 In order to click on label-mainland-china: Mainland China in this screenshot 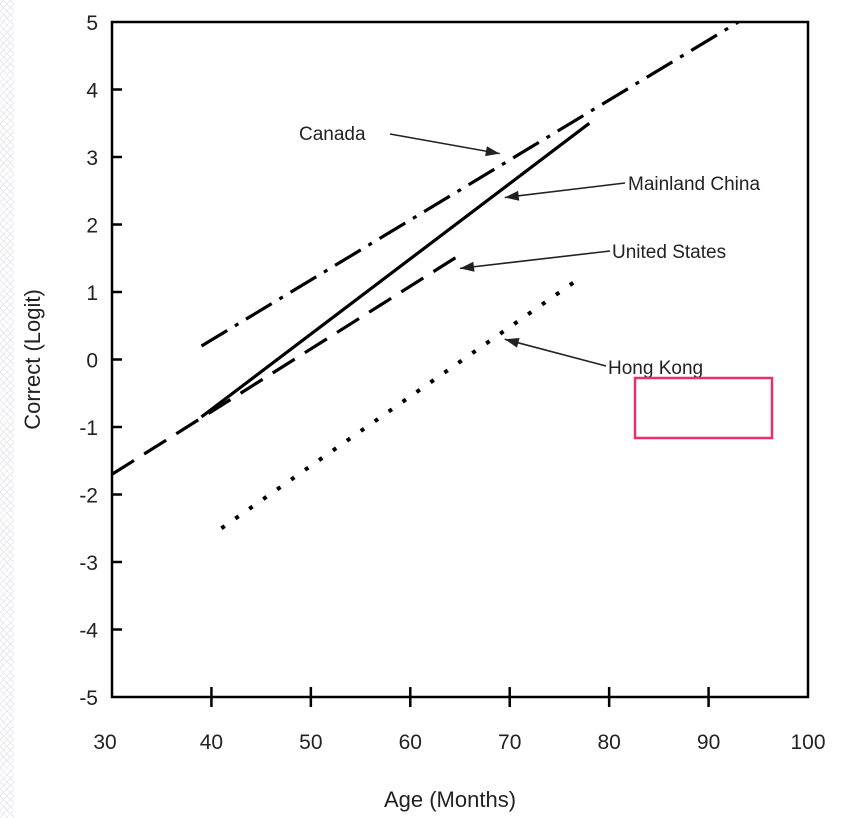, I will do `click(694, 184)`.